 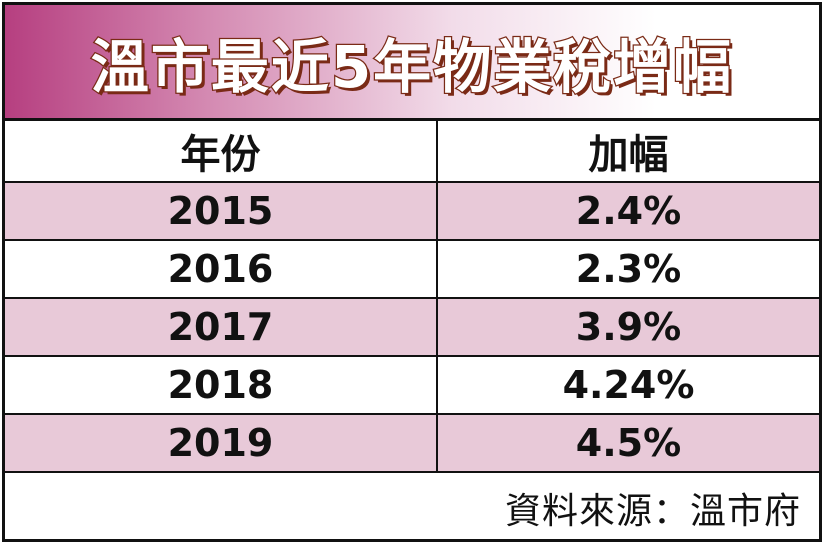 I want to click on increase-cell: 4.5%, so click(x=628, y=443).